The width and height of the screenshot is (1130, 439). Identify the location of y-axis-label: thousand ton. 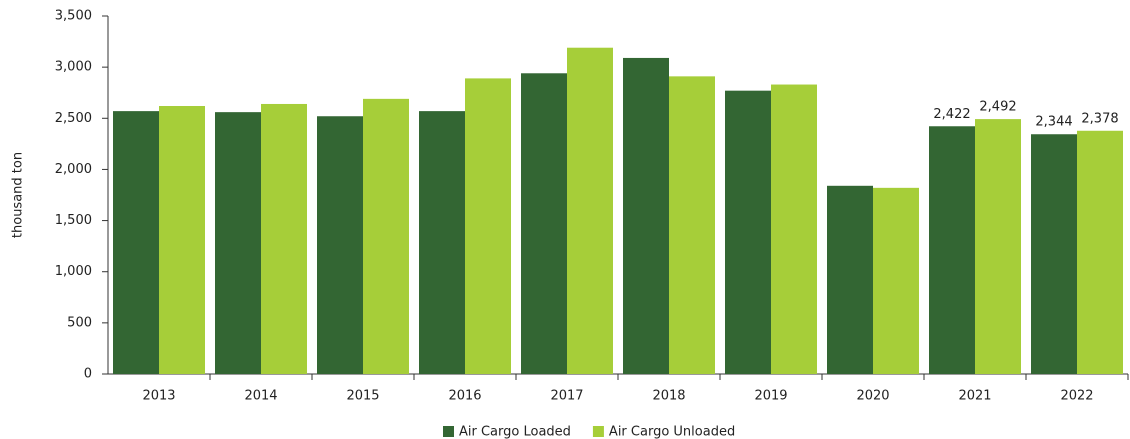
(18, 195).